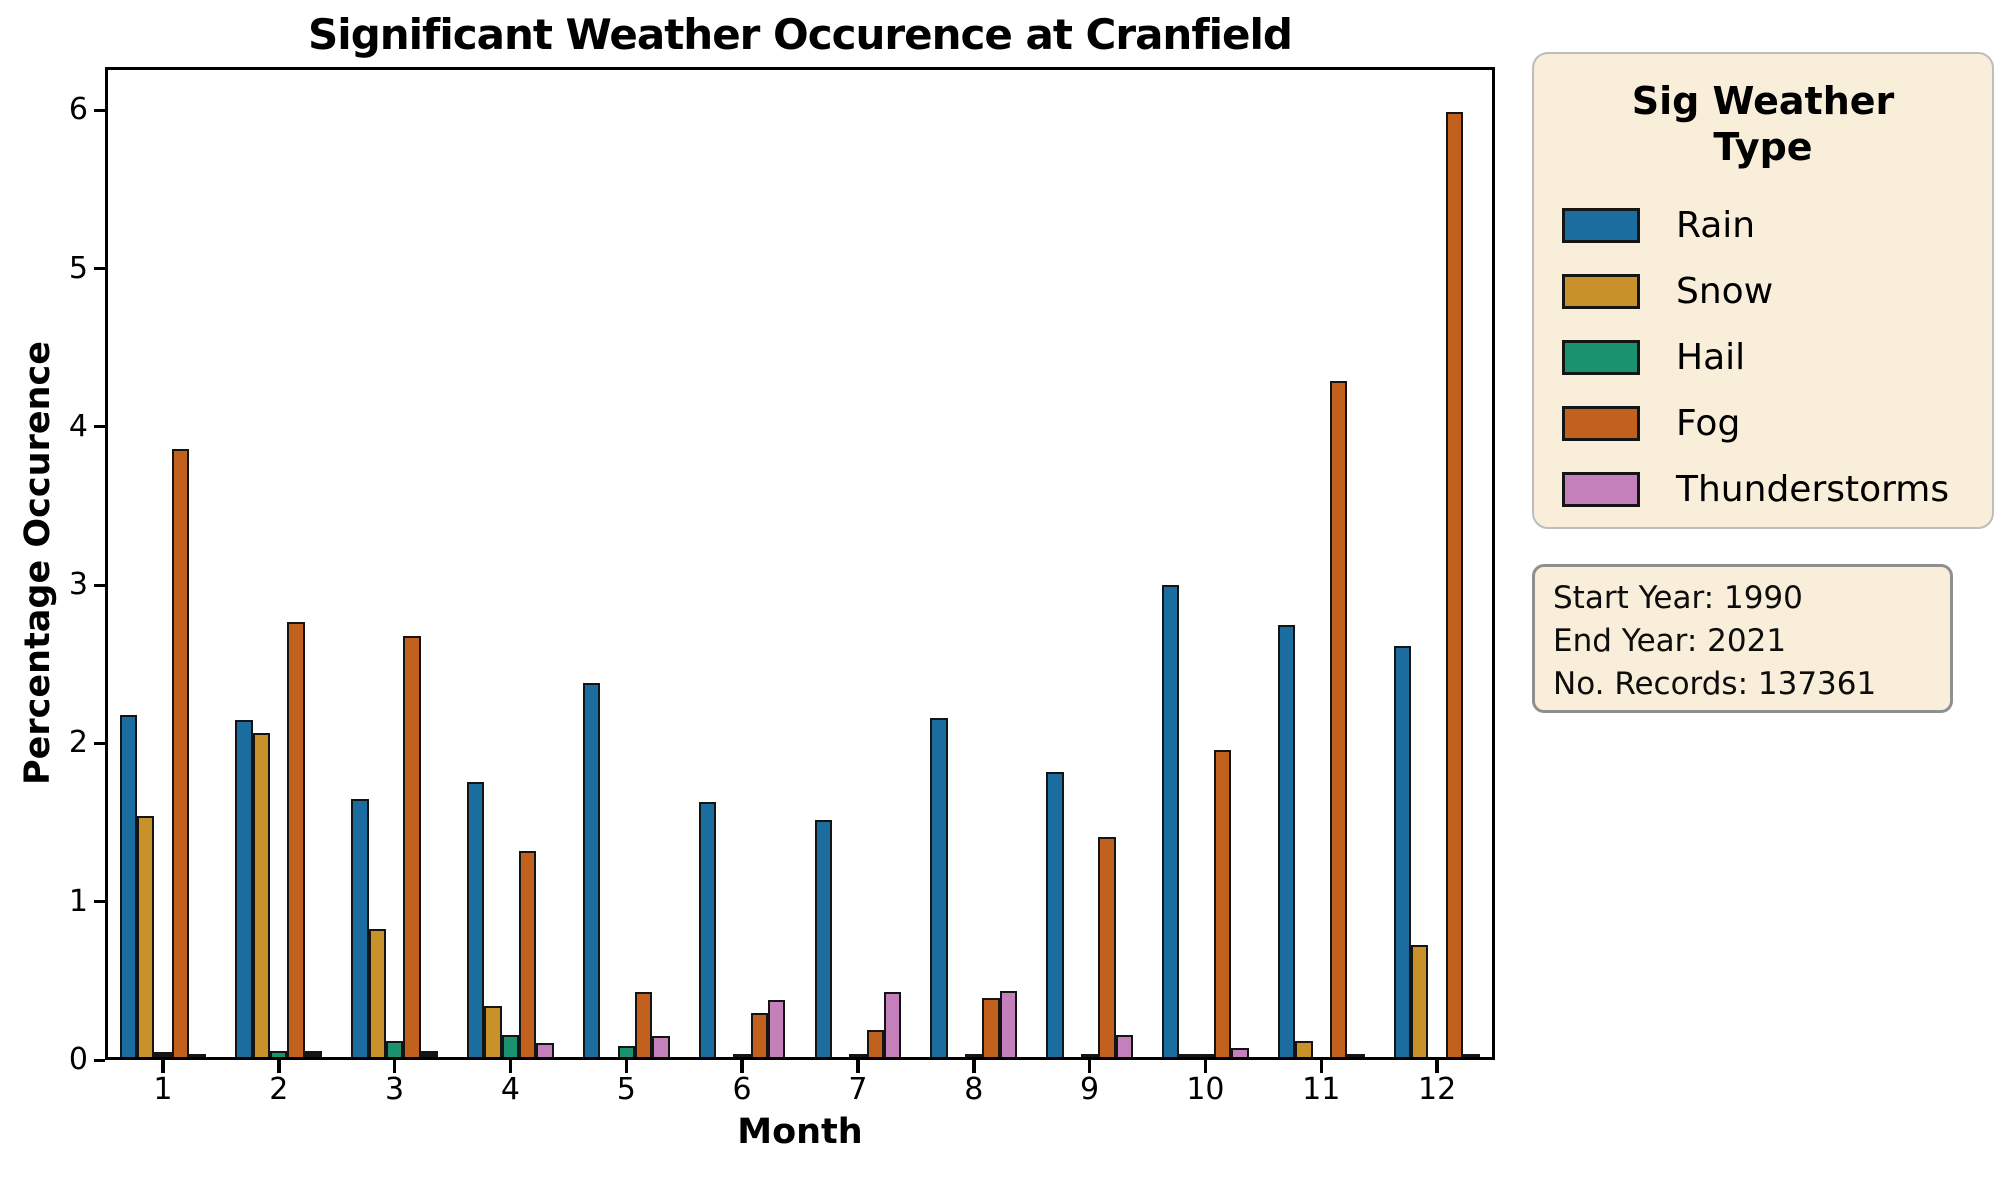 The width and height of the screenshot is (1999, 1179). What do you see at coordinates (78, 743) in the screenshot?
I see `y-tick-label-2: 2` at bounding box center [78, 743].